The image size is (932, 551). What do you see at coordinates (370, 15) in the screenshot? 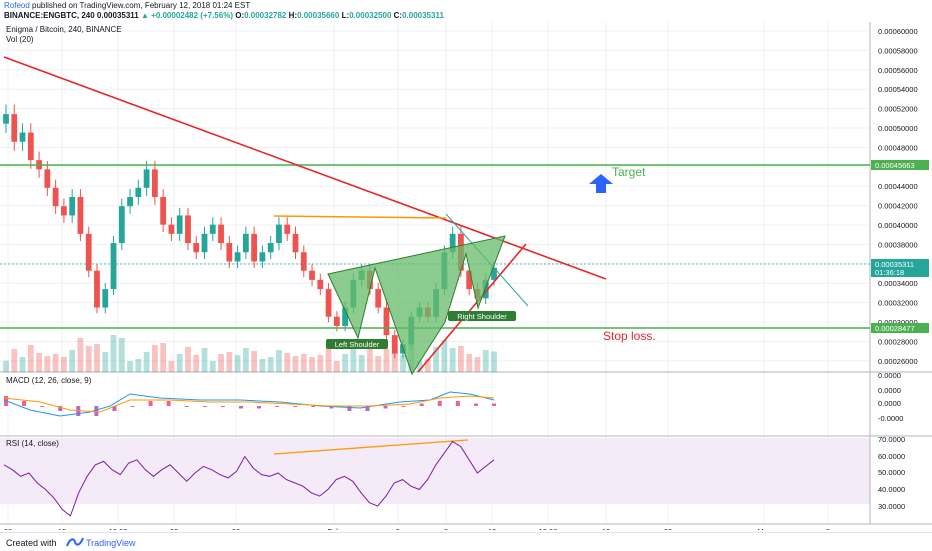
I see `low-value: 0.00032500` at bounding box center [370, 15].